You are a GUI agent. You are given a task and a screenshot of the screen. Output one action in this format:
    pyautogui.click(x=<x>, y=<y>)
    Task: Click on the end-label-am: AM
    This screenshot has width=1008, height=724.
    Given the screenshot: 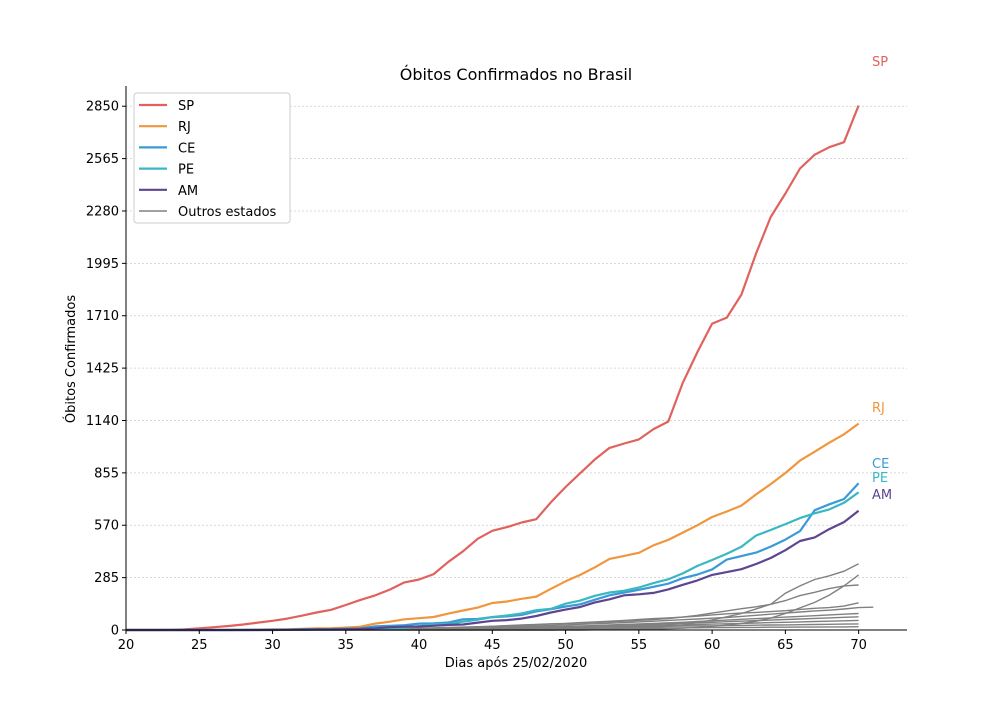 What is the action you would take?
    pyautogui.click(x=882, y=495)
    